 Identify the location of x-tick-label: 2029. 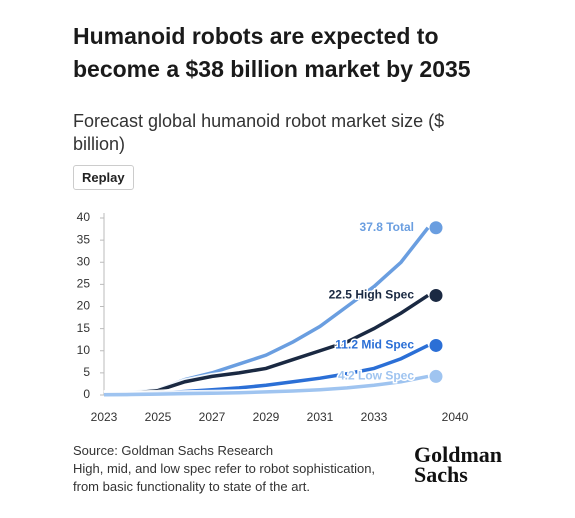
(266, 417).